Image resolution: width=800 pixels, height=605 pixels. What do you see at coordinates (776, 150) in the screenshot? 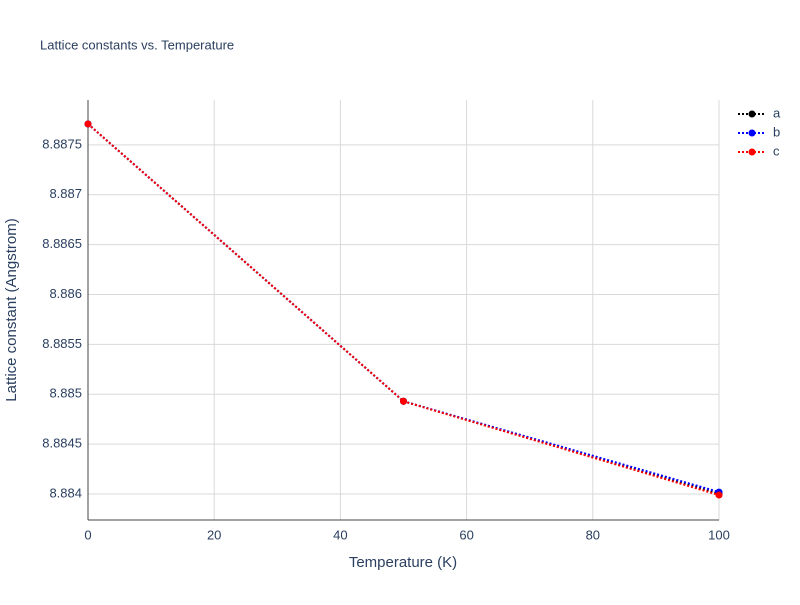
I see `legend-label: c` at bounding box center [776, 150].